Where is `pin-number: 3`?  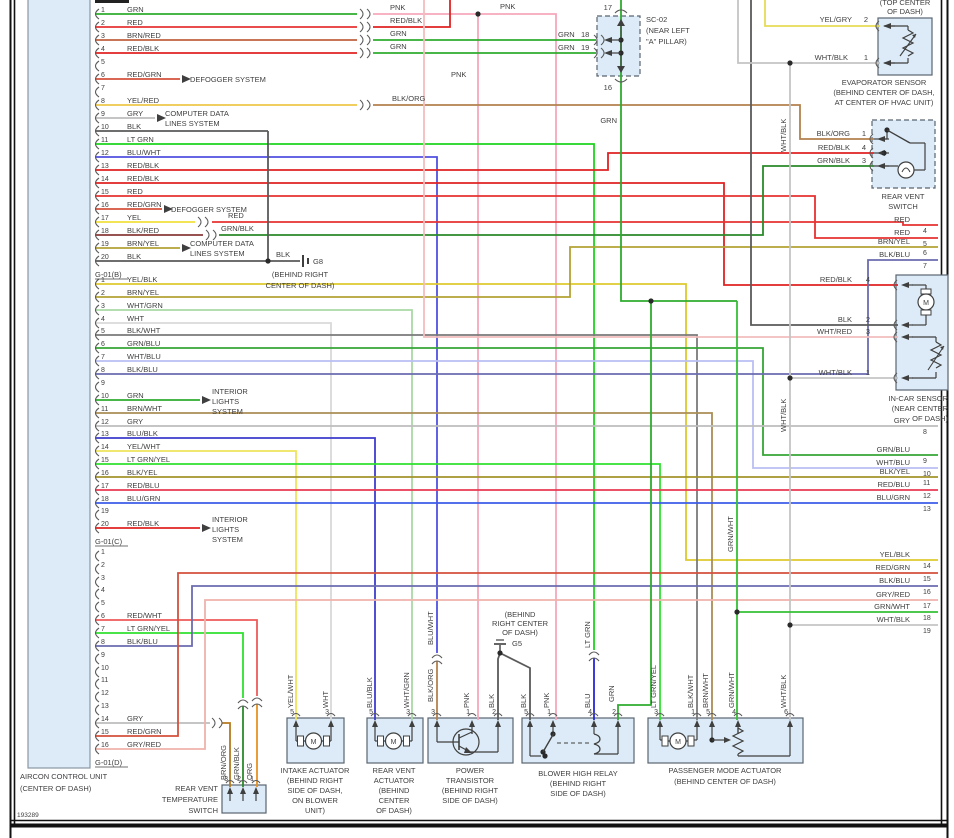
pin-number: 3 is located at coordinates (103, 578).